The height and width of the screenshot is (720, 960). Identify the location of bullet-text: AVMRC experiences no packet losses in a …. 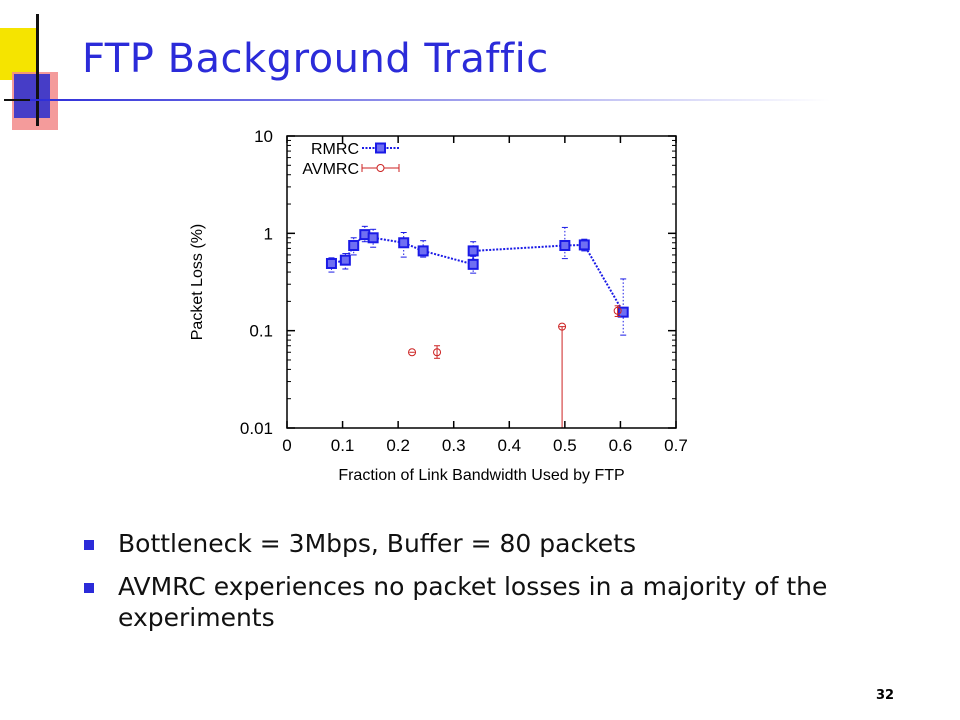
(473, 602).